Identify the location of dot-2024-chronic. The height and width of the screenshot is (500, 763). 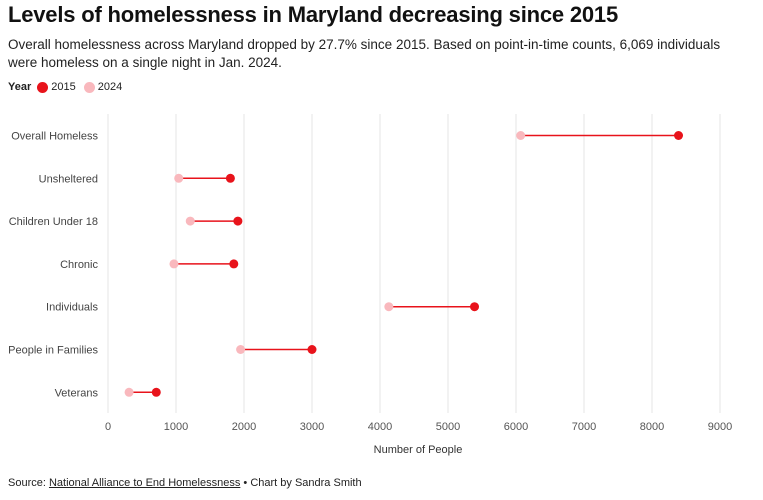
(174, 264).